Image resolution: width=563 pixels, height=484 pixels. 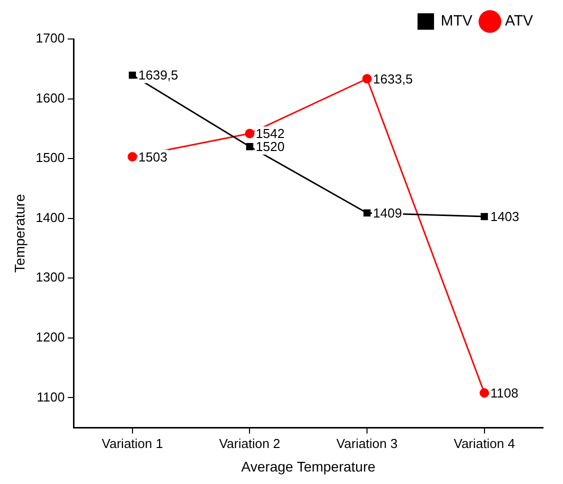 I want to click on y-tick-label: 1200, so click(x=50, y=337).